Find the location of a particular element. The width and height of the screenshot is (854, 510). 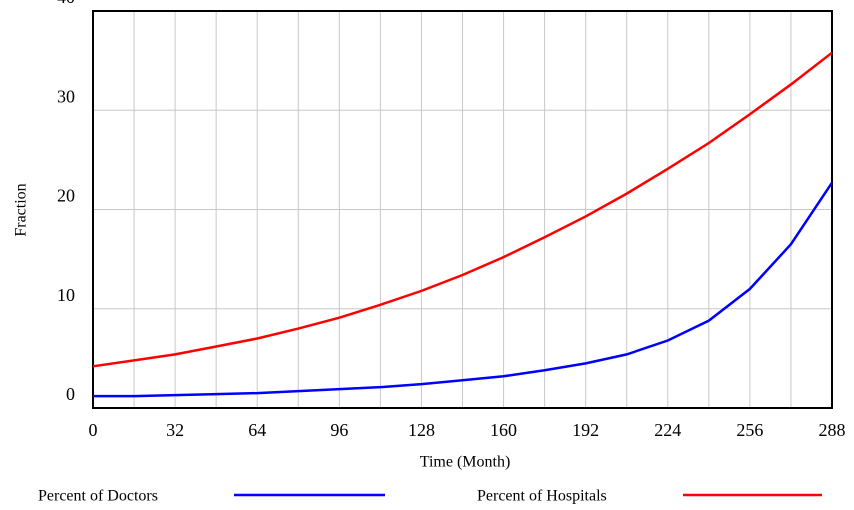

y-tick-label: 0 is located at coordinates (70, 394).